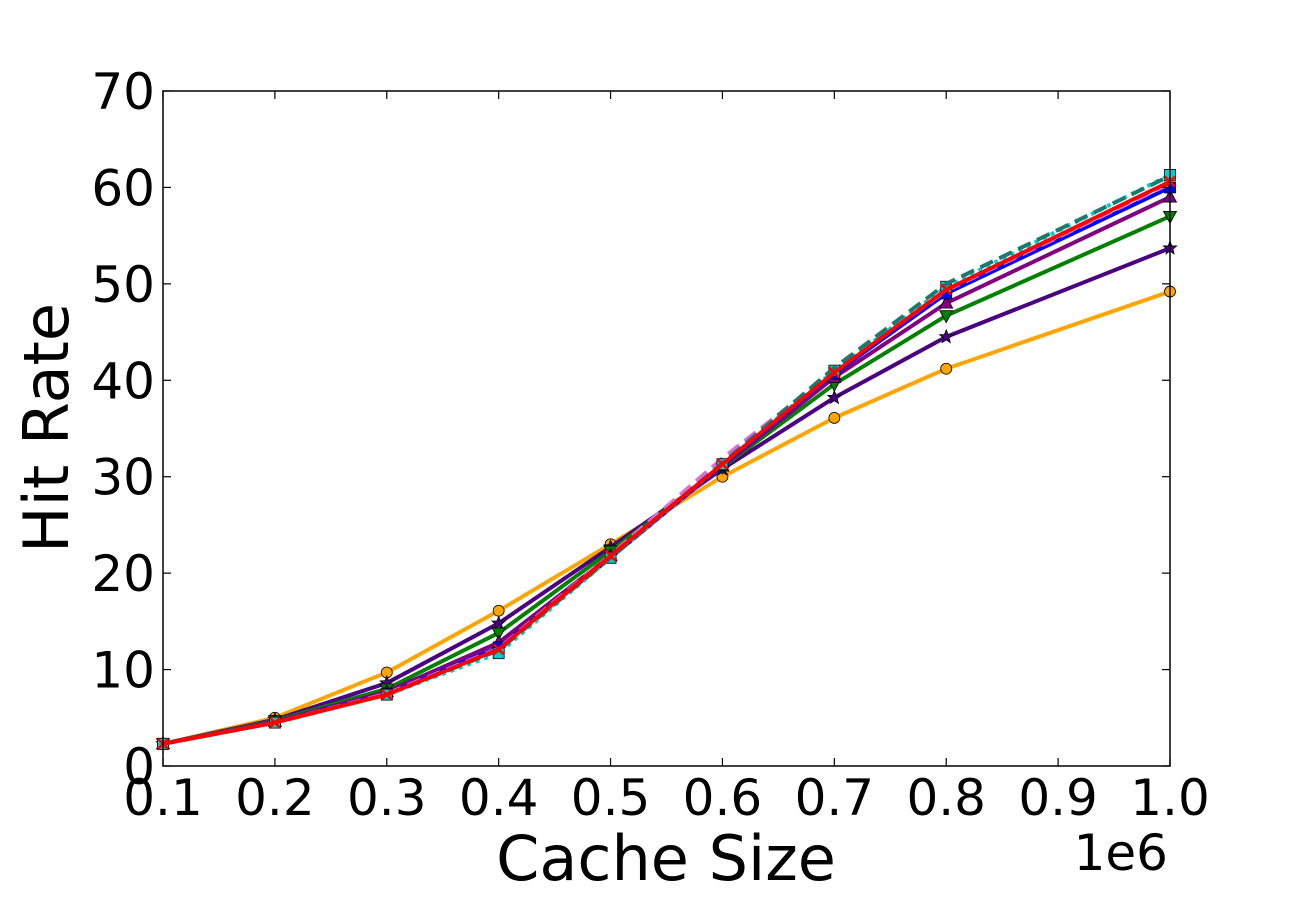 This screenshot has height=900, width=1300. Describe the element at coordinates (835, 798) in the screenshot. I see `x-tick-label: 0.7` at that location.